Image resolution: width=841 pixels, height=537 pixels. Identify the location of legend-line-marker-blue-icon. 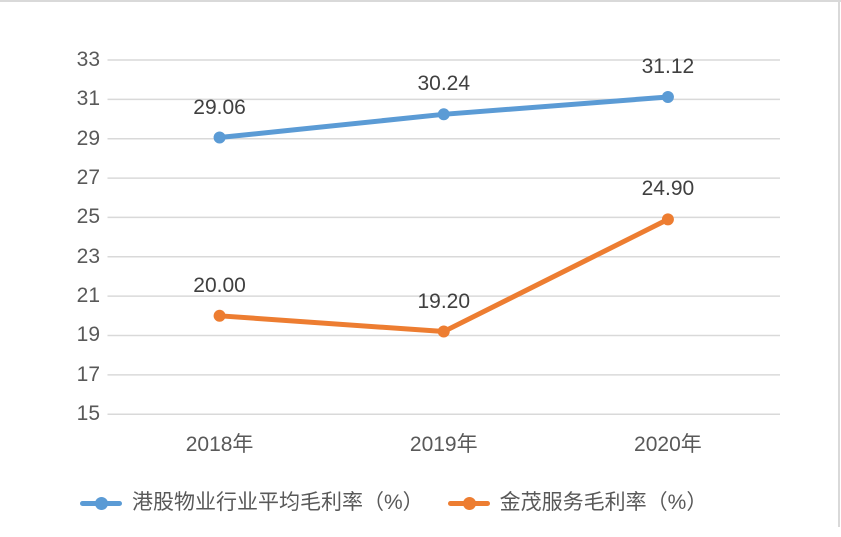
(101, 503).